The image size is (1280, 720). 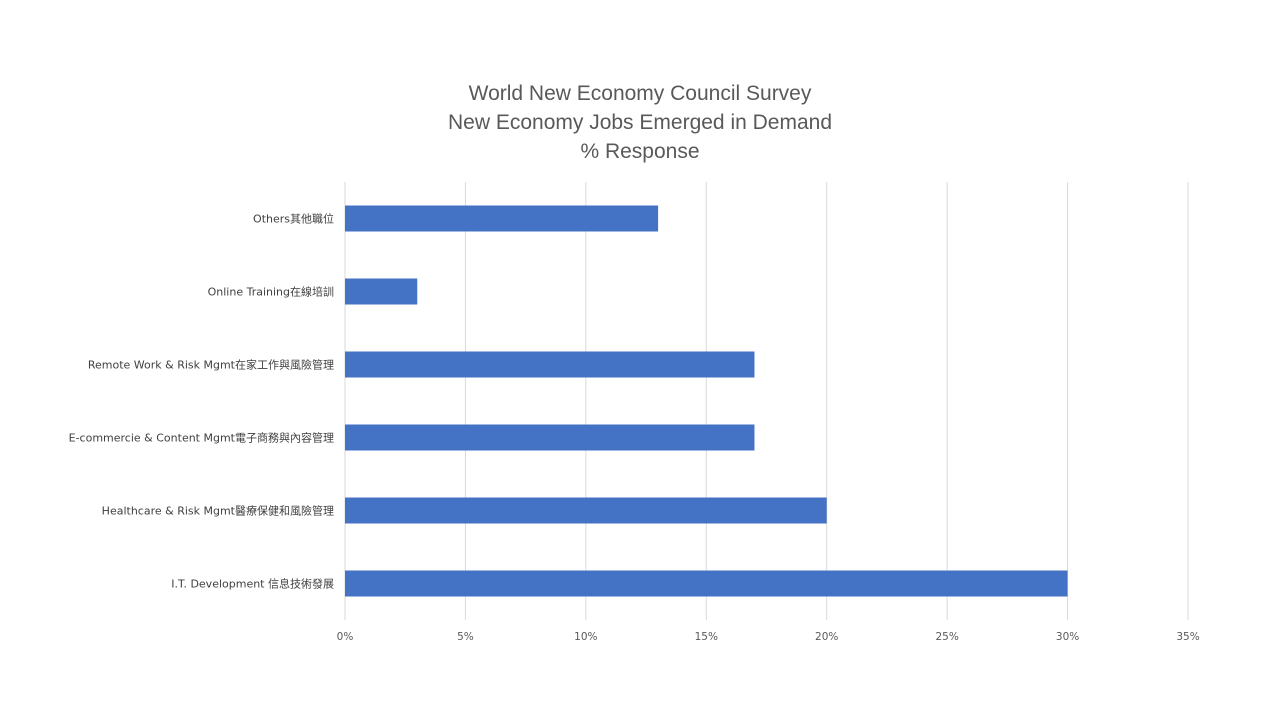 I want to click on category-label: Online Training在線培訓, so click(x=271, y=292).